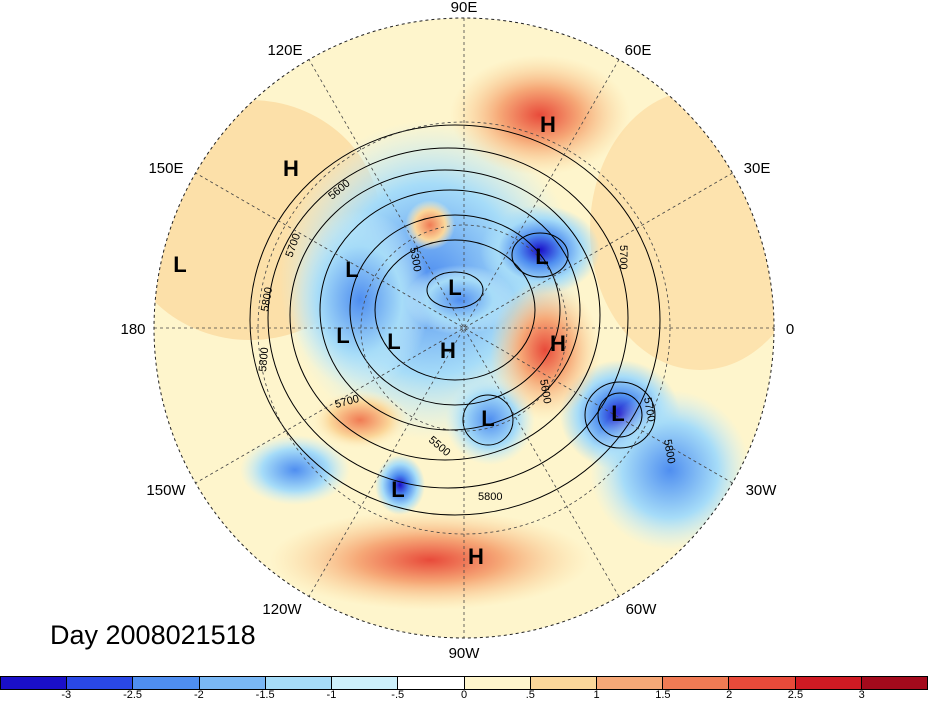 This screenshot has height=702, width=928. I want to click on colorbar-tick-label: -.5, so click(398, 695).